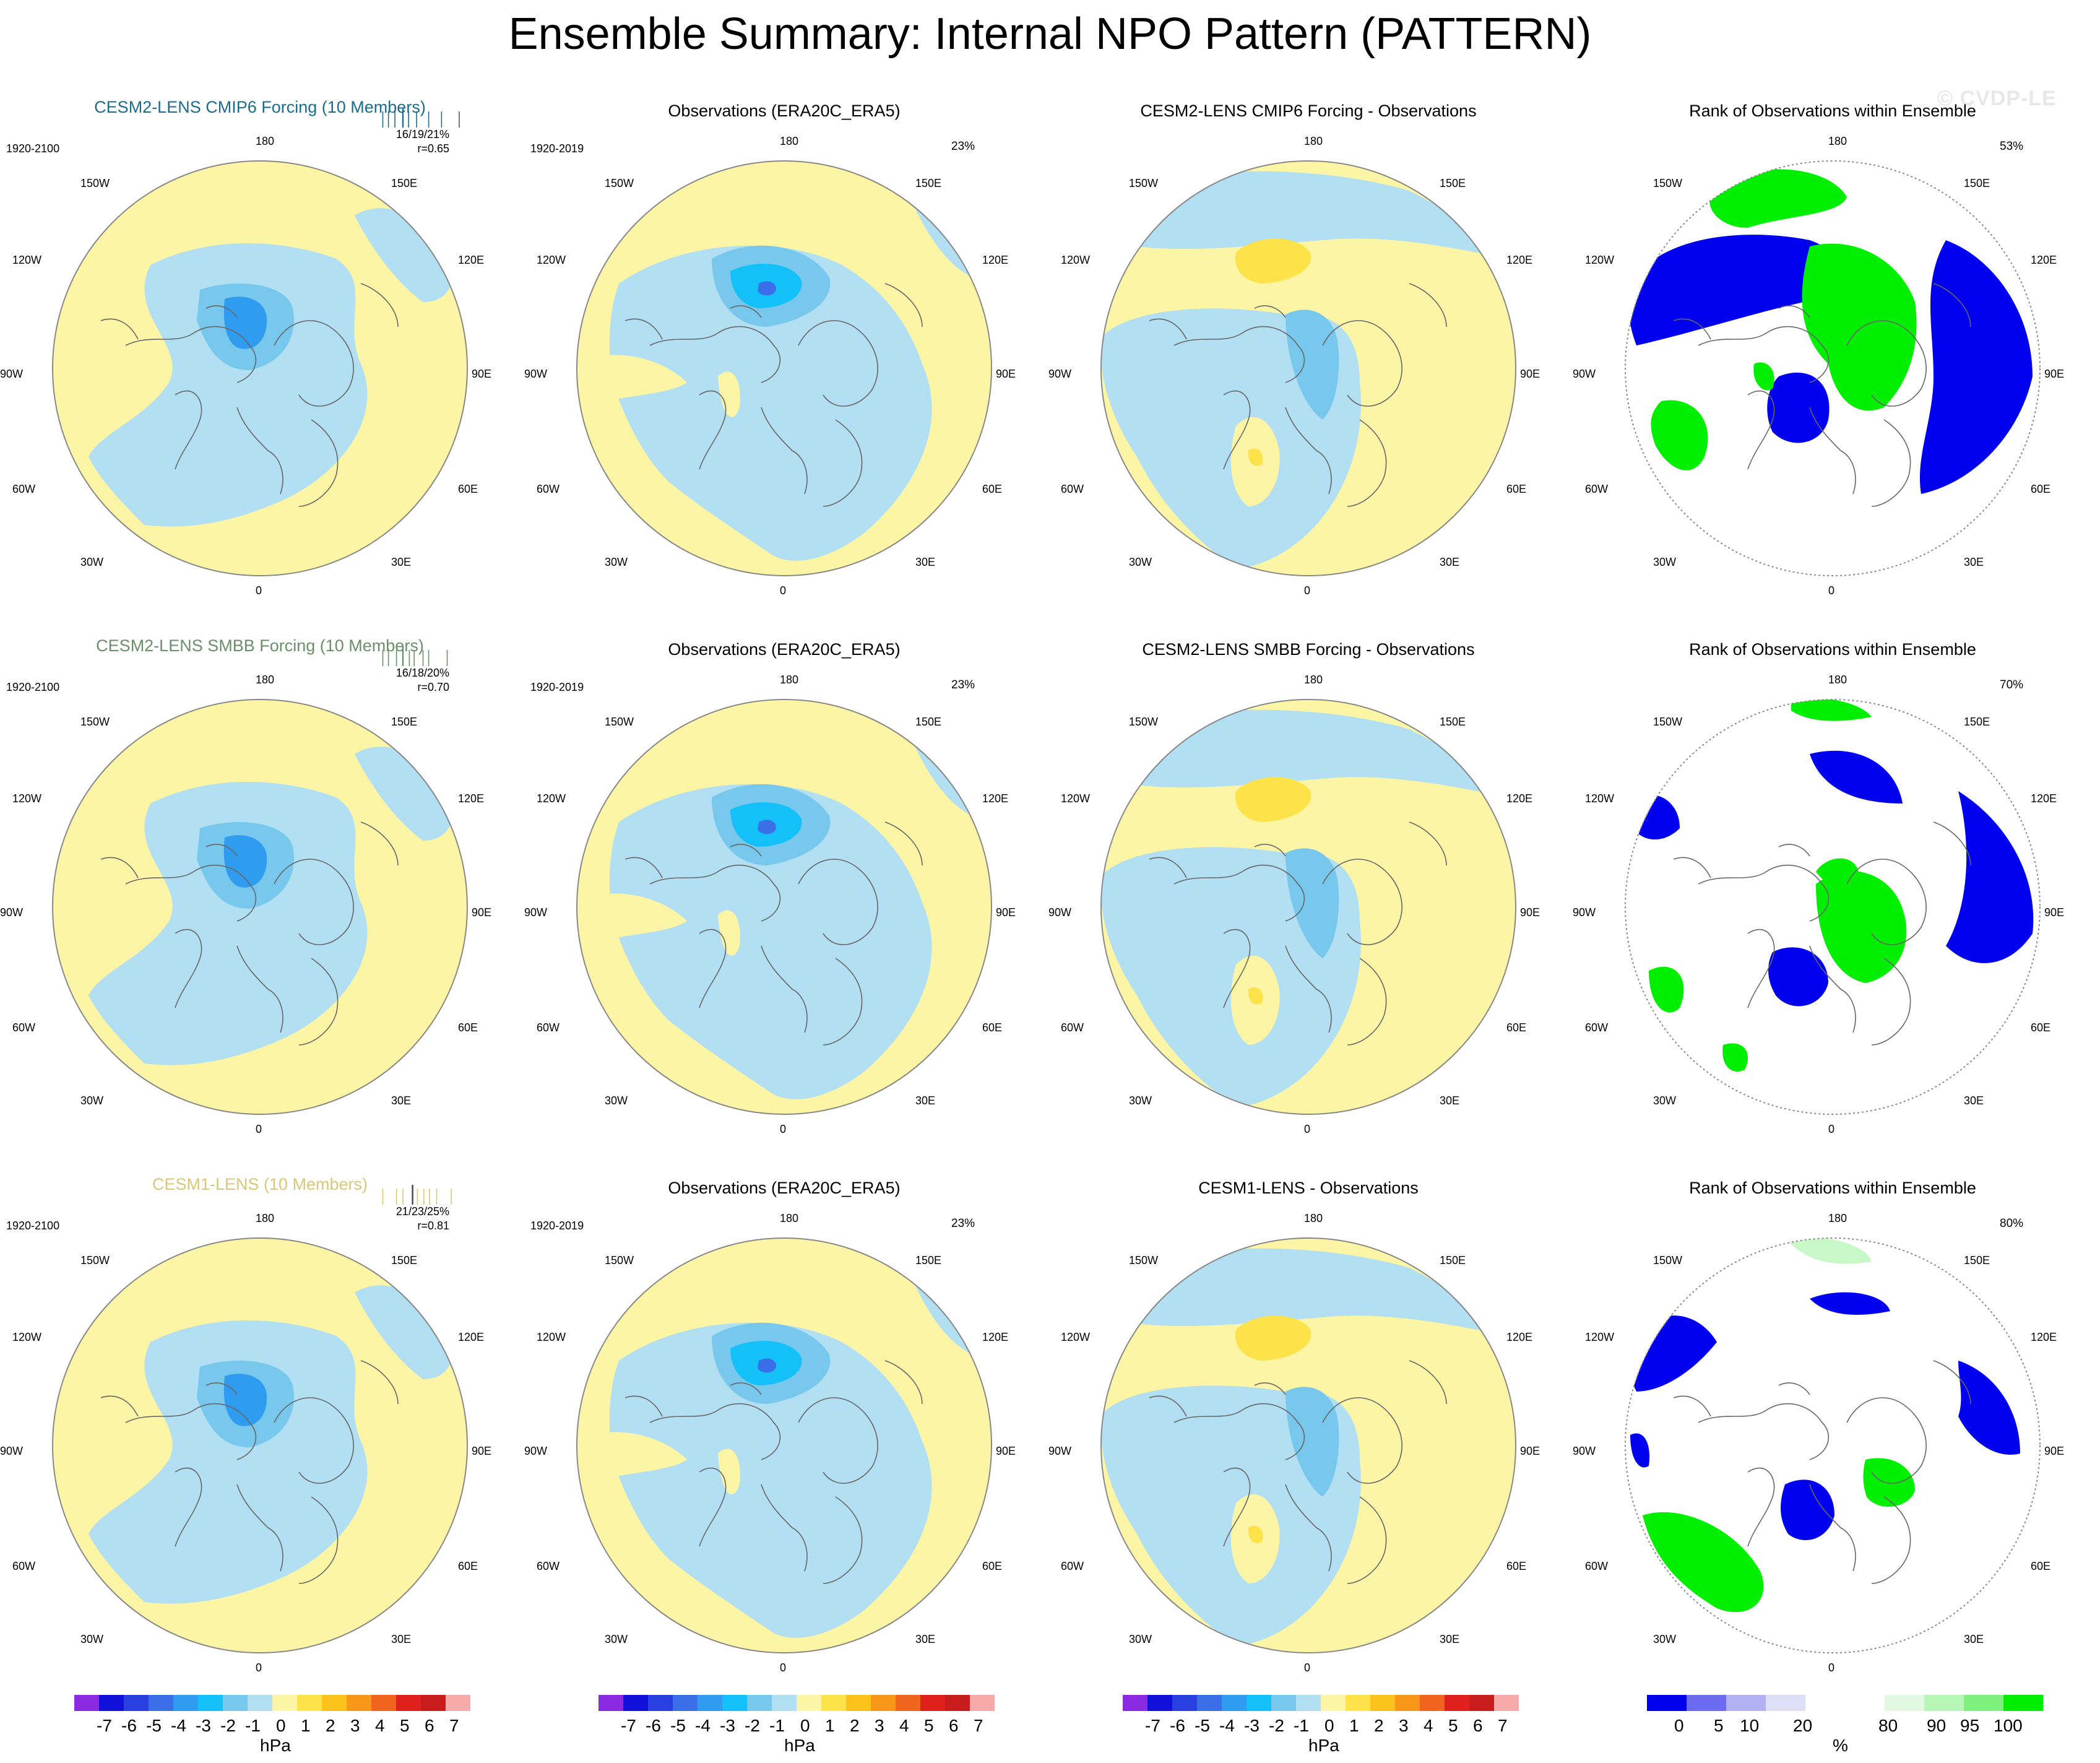 This screenshot has width=2100, height=1763. Describe the element at coordinates (551, 798) in the screenshot. I see `longitude-label: 120W` at that location.